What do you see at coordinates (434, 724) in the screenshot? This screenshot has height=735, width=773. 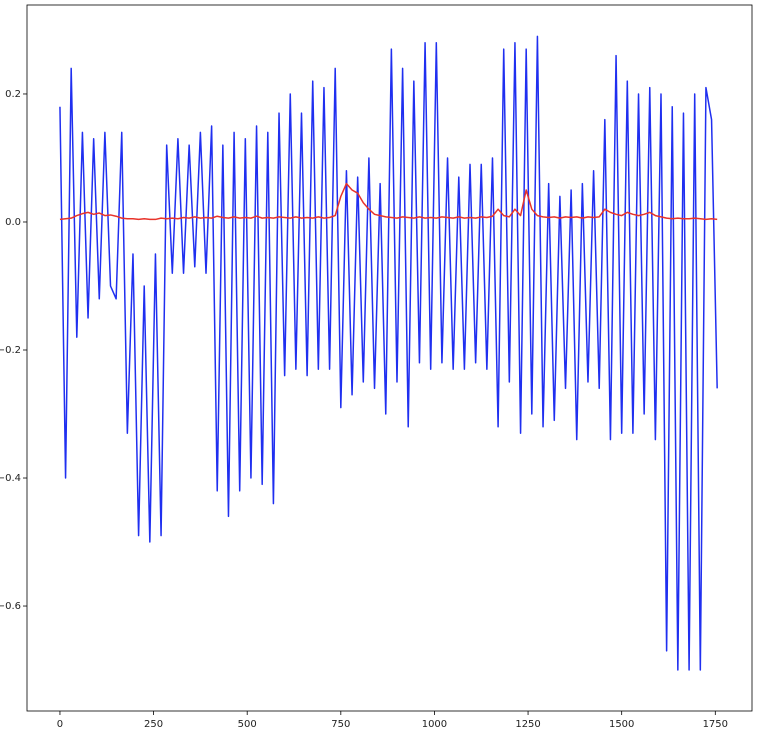 I see `x-tick-label: 1000` at bounding box center [434, 724].